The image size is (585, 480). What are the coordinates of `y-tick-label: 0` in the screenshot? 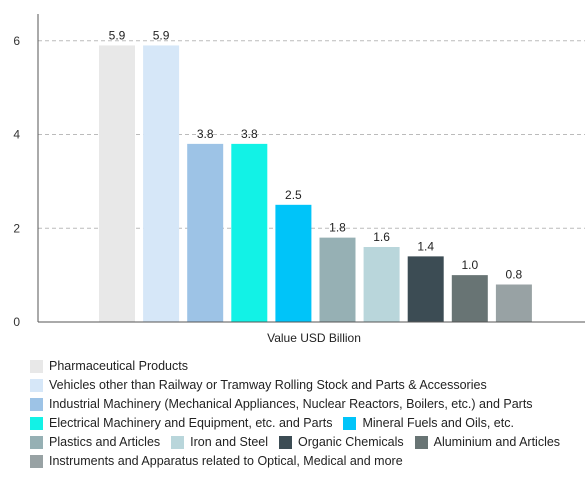 It's located at (16, 322).